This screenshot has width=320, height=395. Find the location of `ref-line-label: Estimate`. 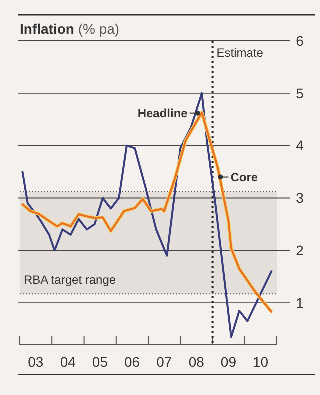

ref-line-label: Estimate is located at coordinates (240, 53).